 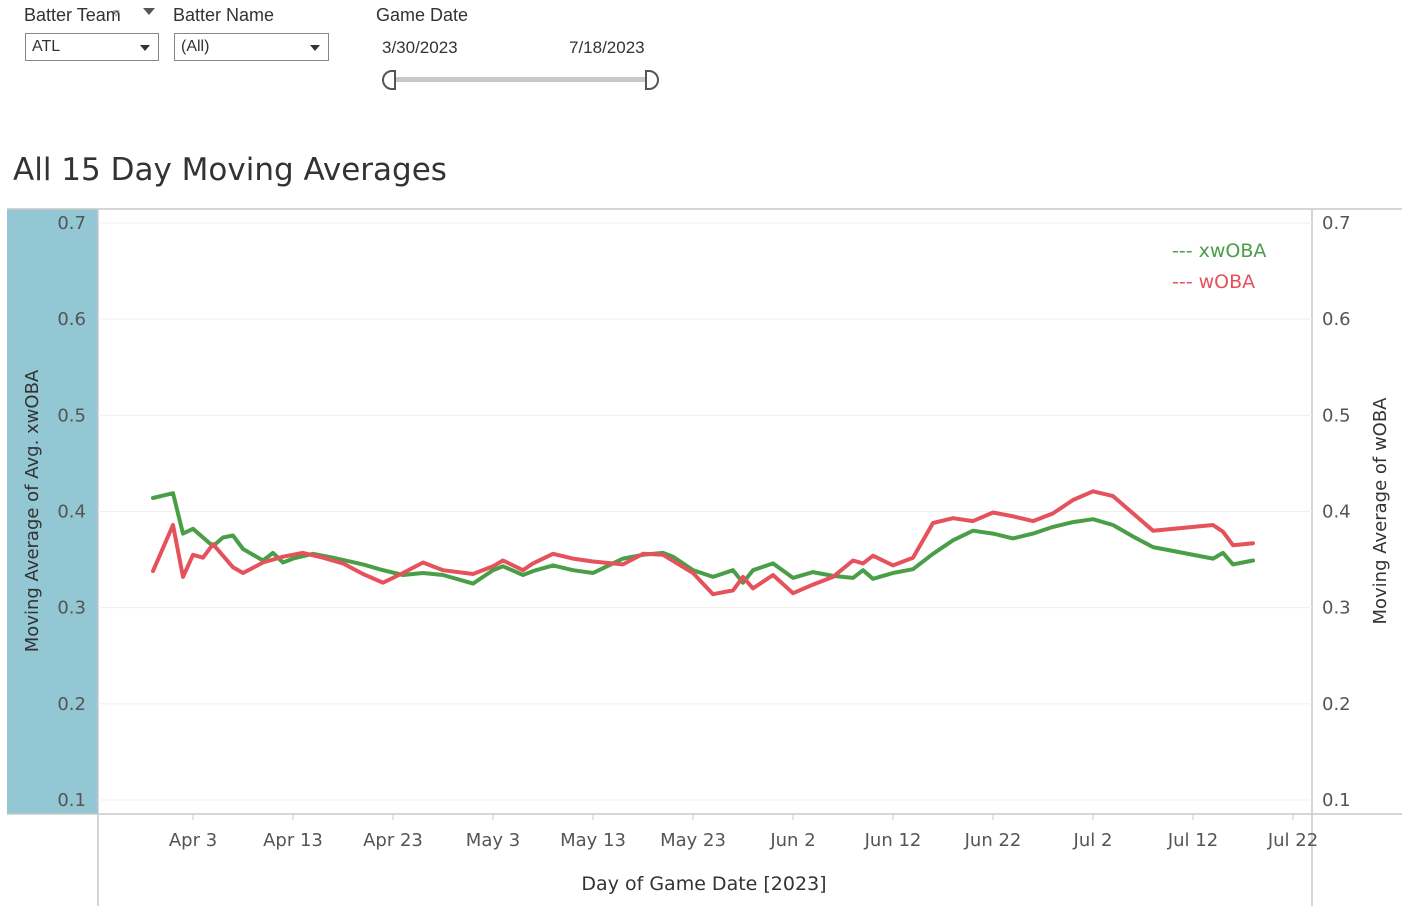 I want to click on y-tick-label-left: 0.1, so click(x=71, y=800).